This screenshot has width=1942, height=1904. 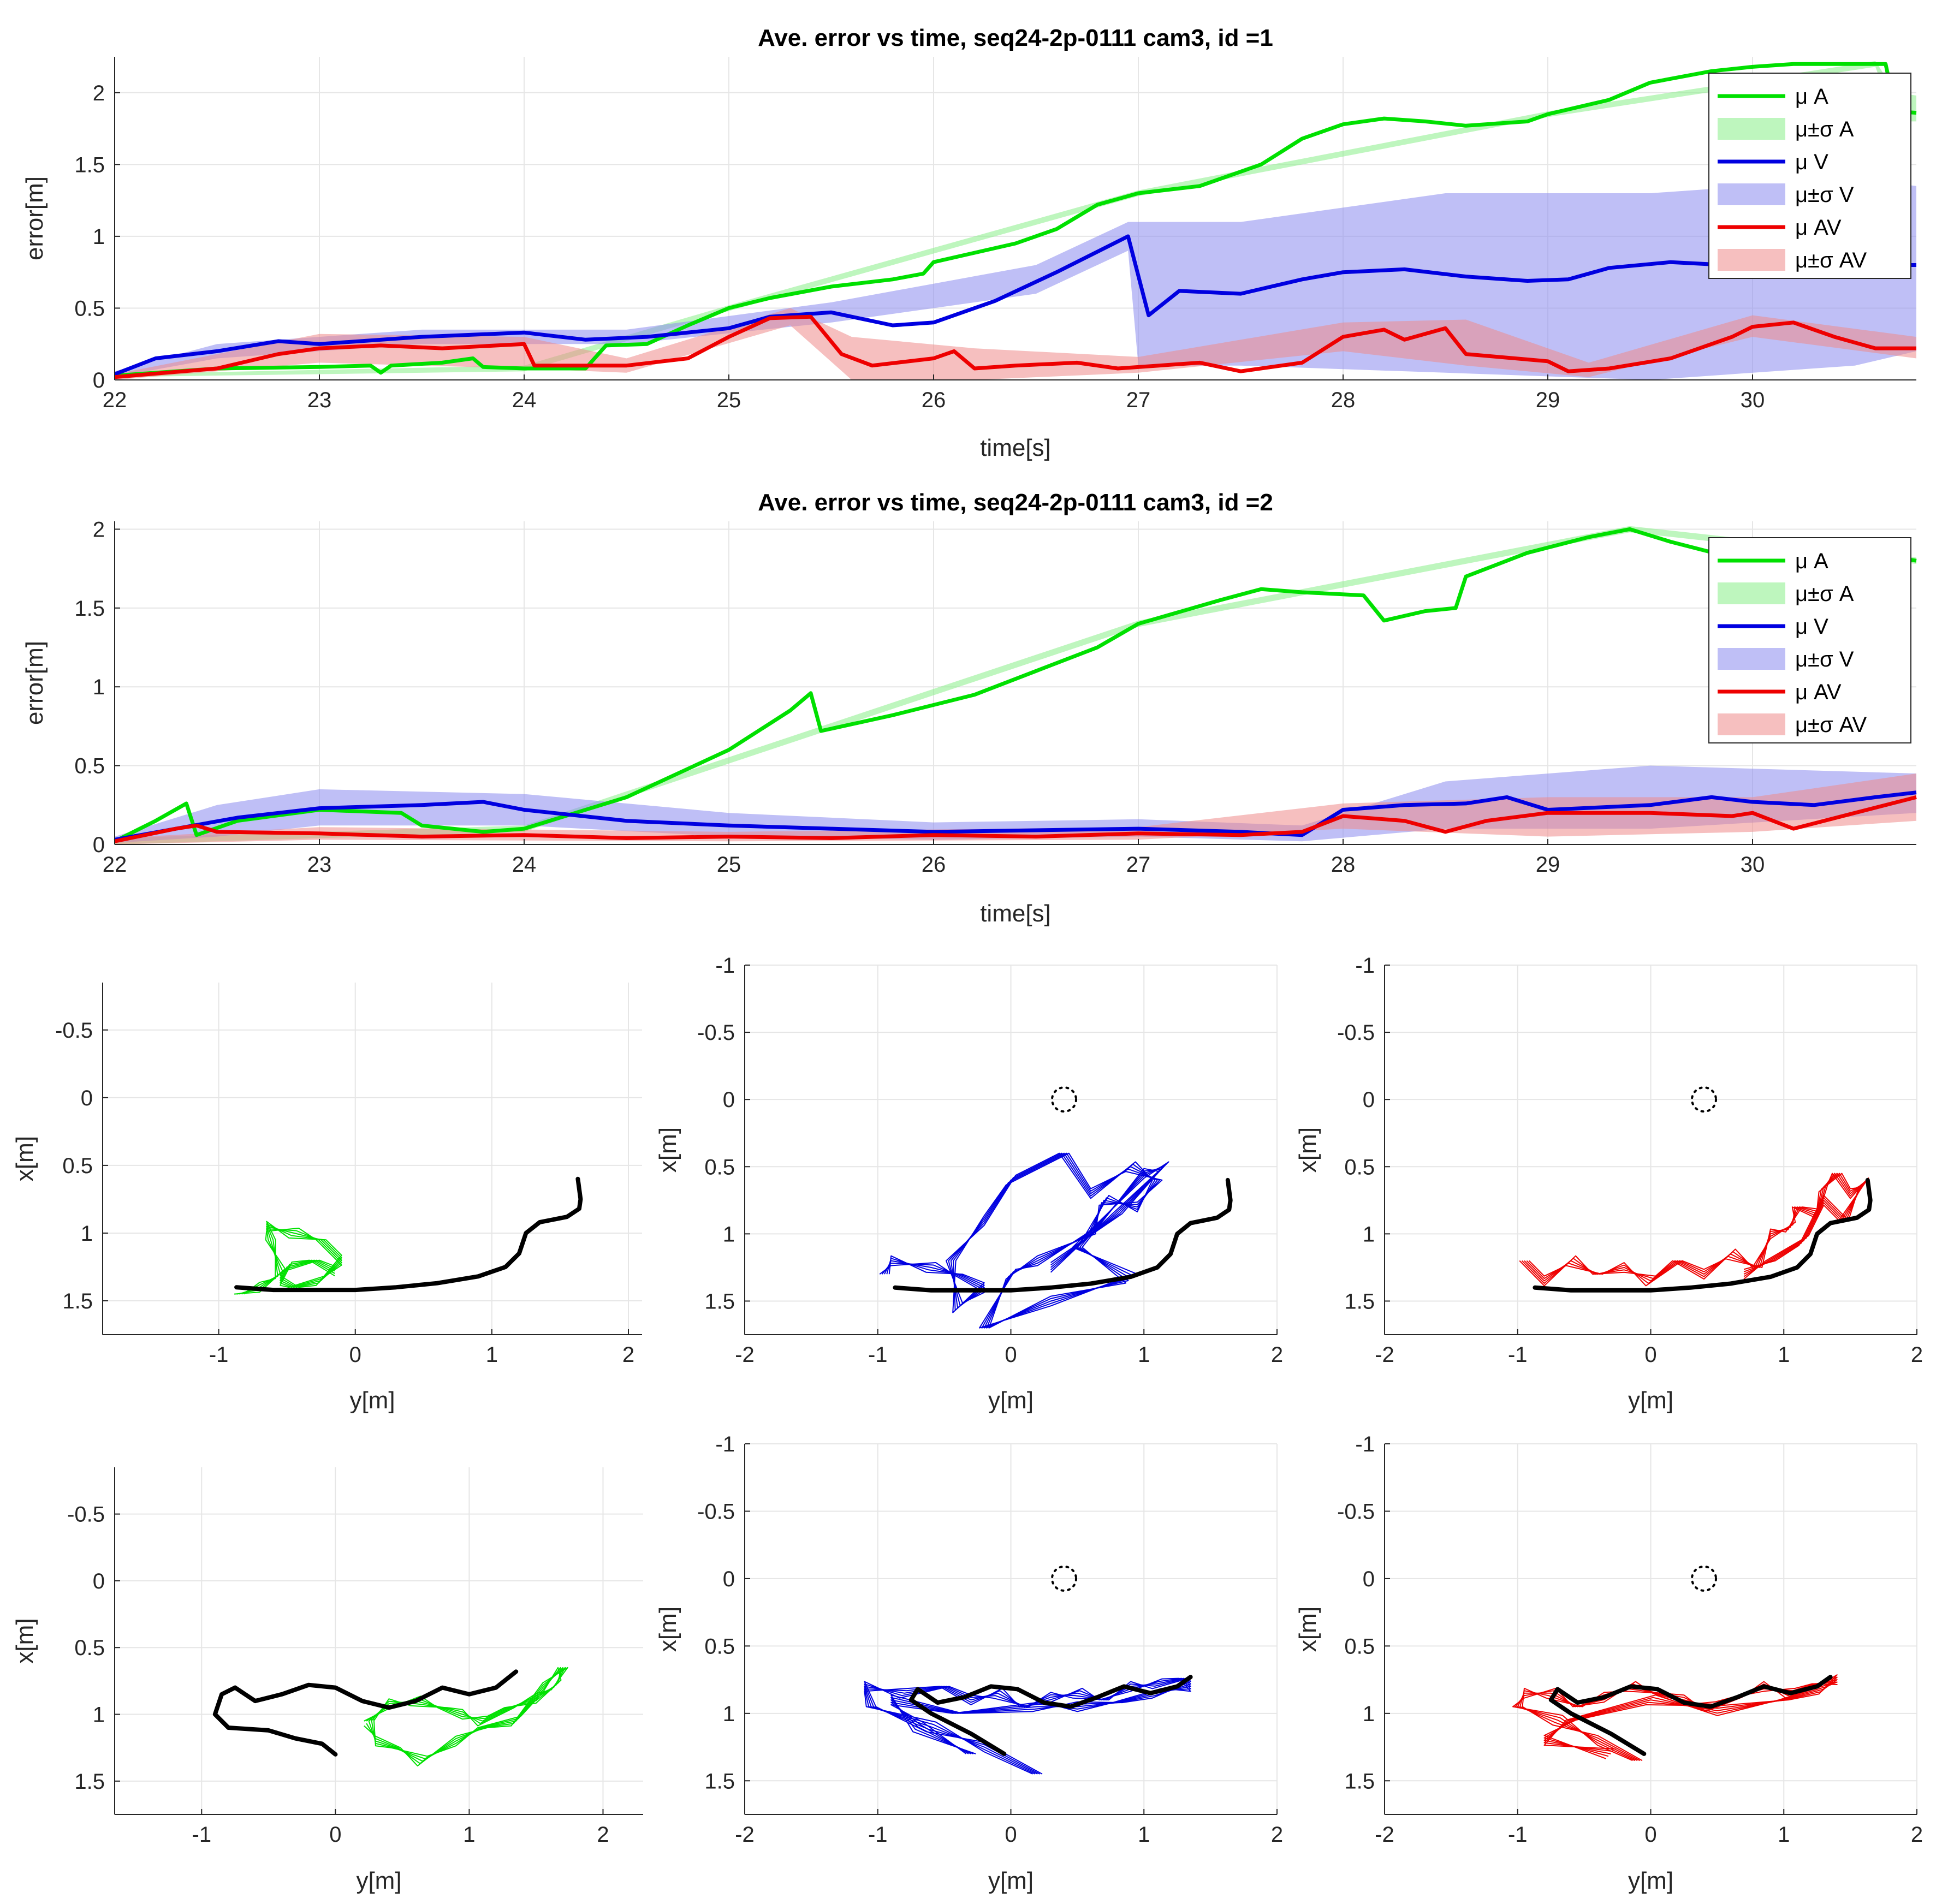 I want to click on legend-label: μ±σ AV, so click(x=1831, y=725).